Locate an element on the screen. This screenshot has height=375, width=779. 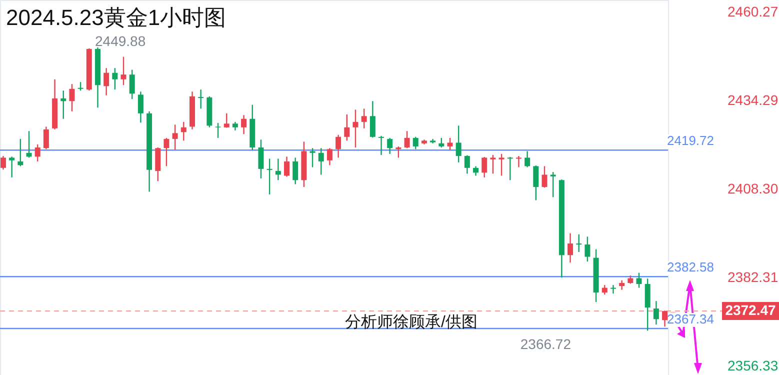
annotation: 分析师徐顾承/供图 is located at coordinates (411, 322).